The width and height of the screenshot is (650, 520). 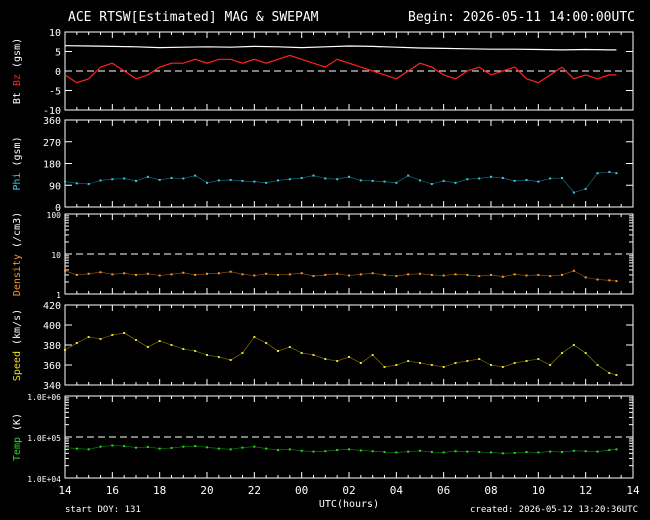 I want to click on series-trace-speed, so click(x=340, y=354).